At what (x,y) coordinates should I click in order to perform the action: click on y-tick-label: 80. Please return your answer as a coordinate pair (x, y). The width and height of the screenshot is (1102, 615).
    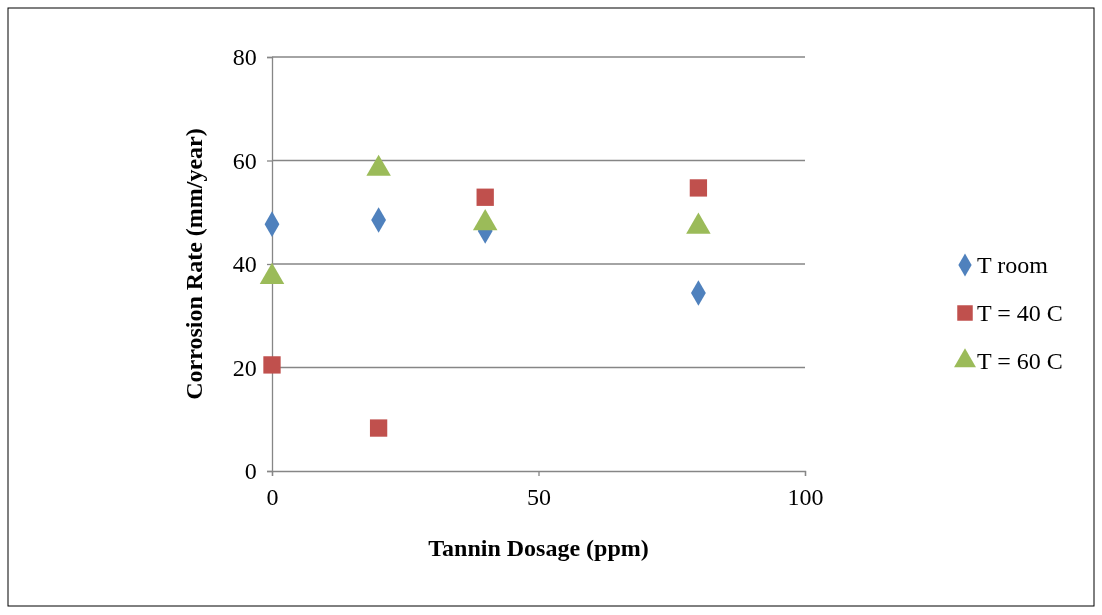
    Looking at the image, I should click on (244, 57).